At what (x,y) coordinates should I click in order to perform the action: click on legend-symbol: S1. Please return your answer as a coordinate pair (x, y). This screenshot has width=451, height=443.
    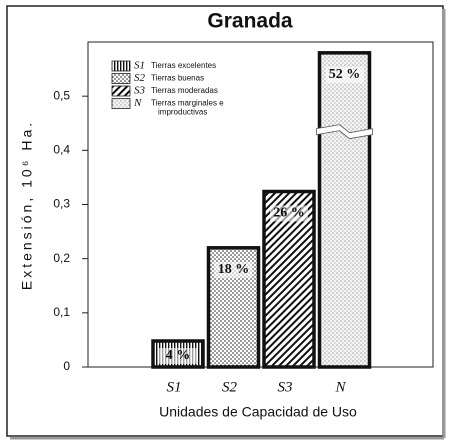
    Looking at the image, I should click on (139, 66).